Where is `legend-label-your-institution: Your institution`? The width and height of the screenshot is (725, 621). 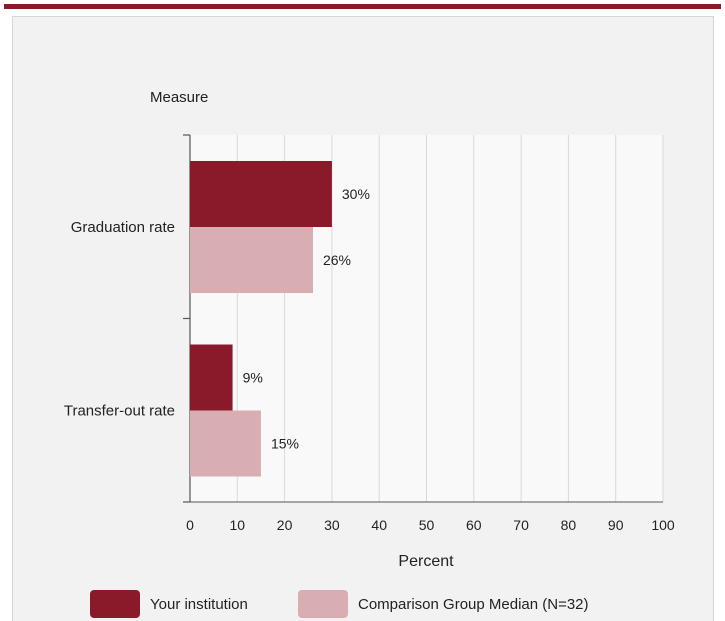 legend-label-your-institution: Your institution is located at coordinates (199, 604).